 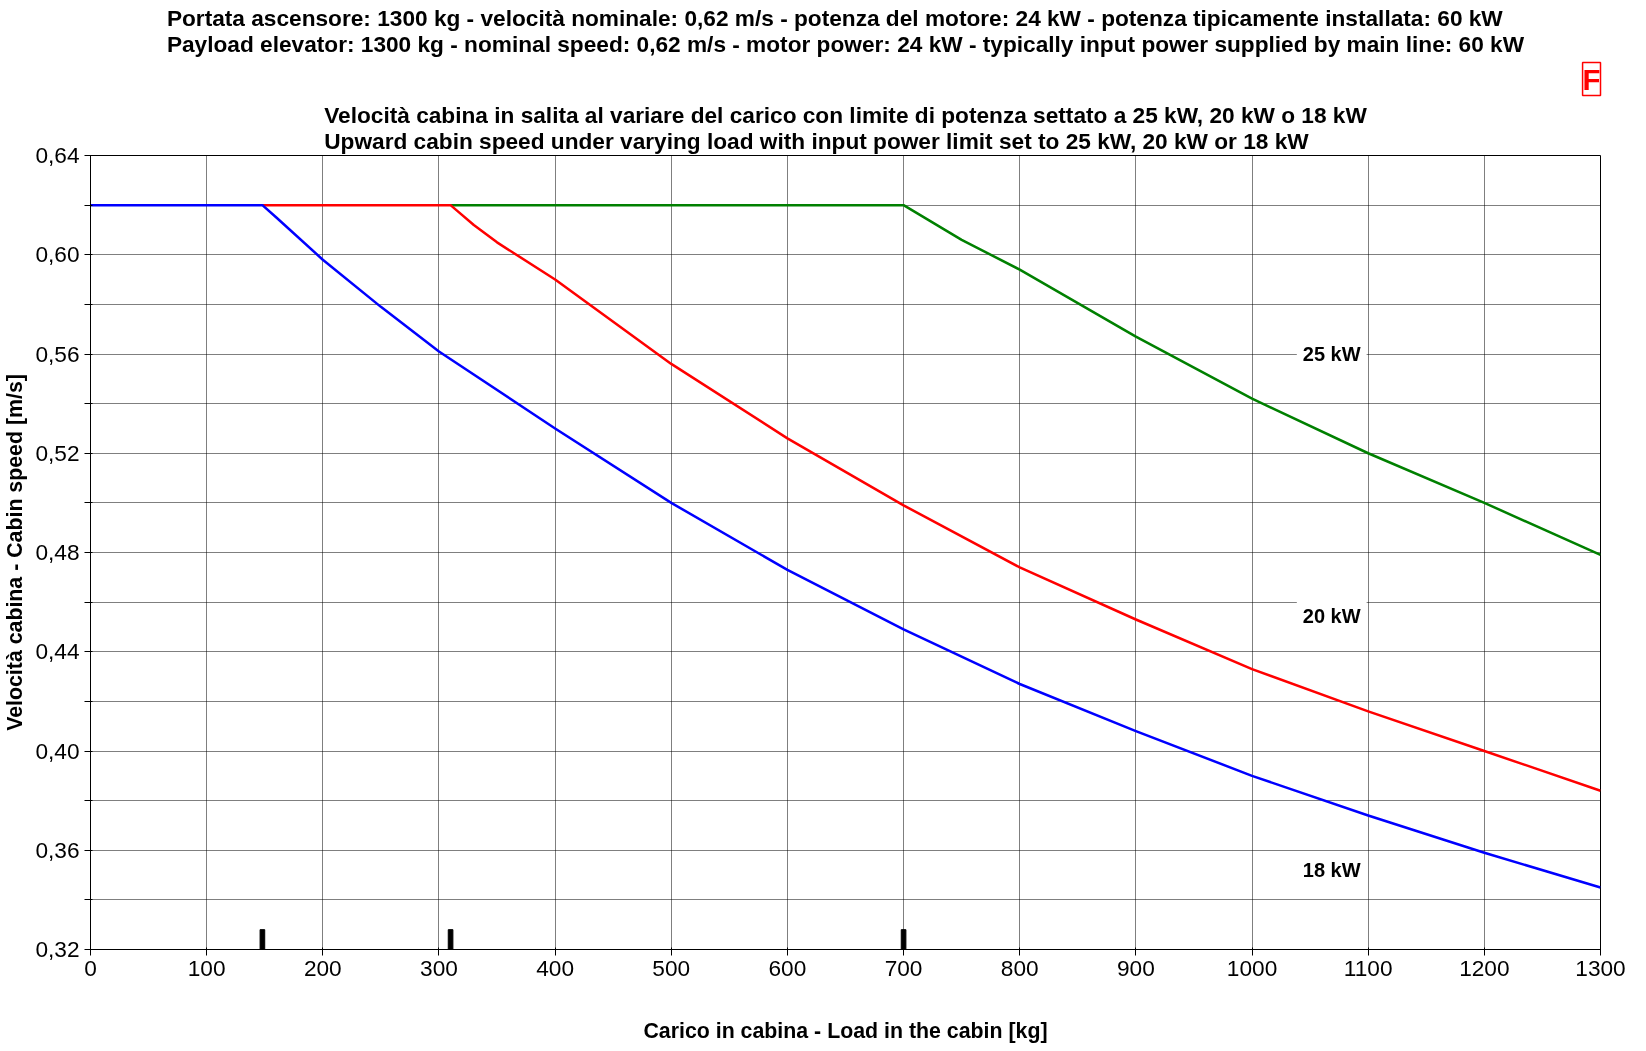 What do you see at coordinates (1368, 967) in the screenshot?
I see `x-tick-label: 1100` at bounding box center [1368, 967].